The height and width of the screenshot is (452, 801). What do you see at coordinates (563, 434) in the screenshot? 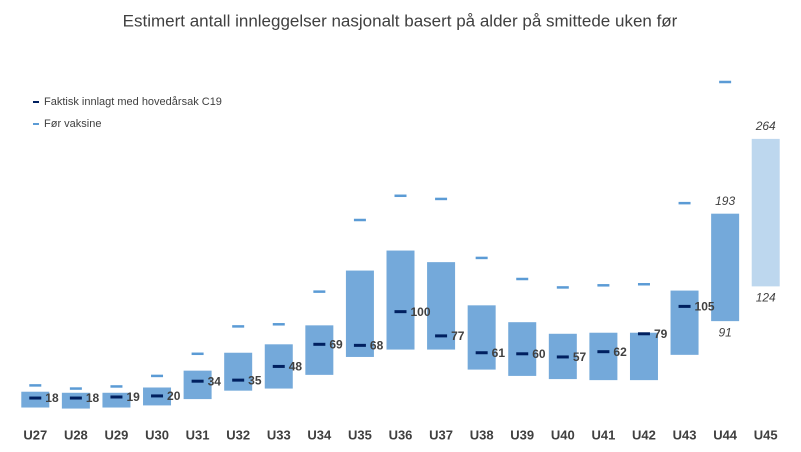
I see `x-tick-label: U40` at bounding box center [563, 434].